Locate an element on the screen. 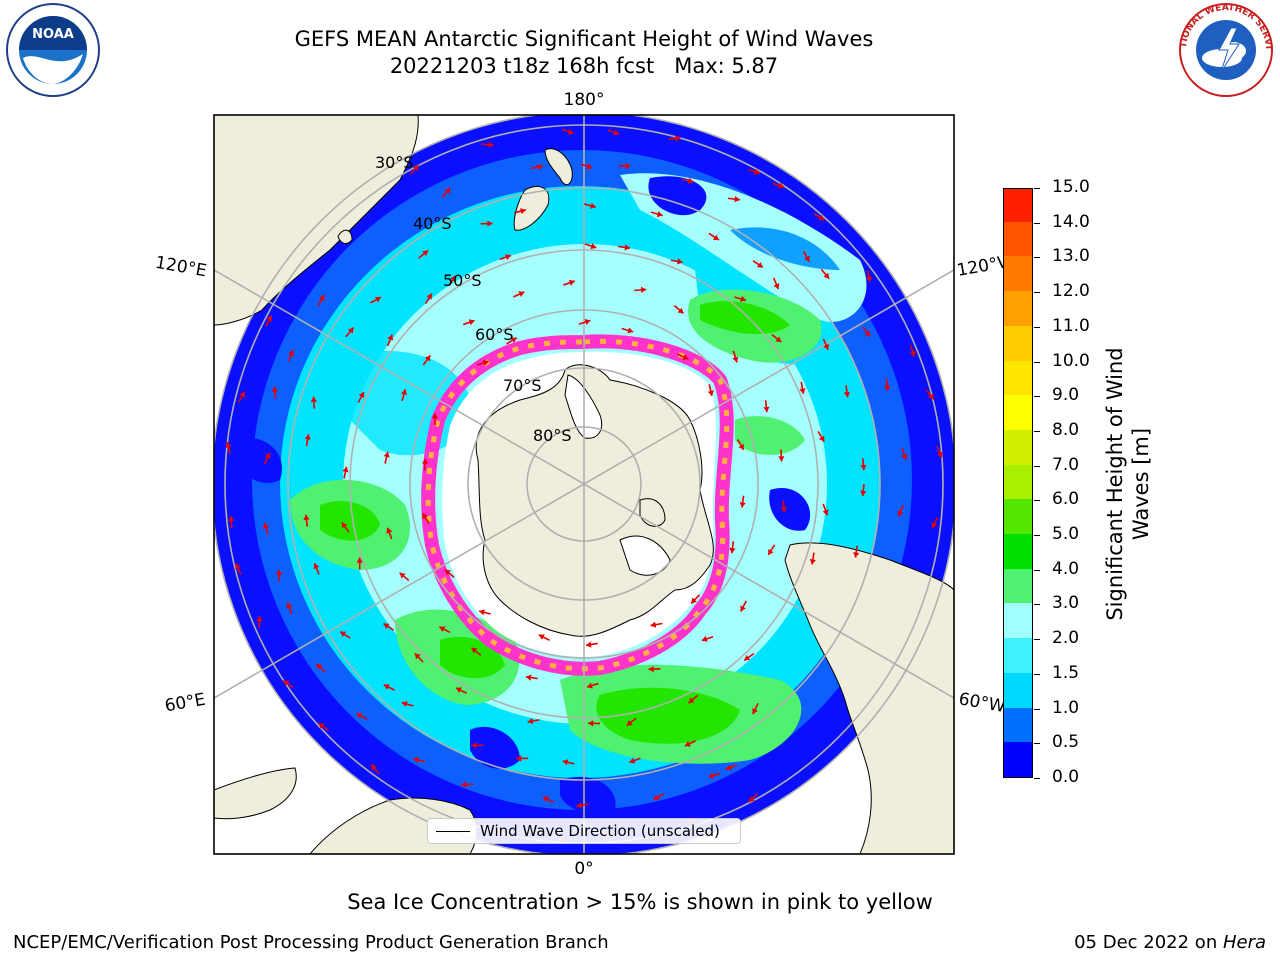  footer-machine: Hera is located at coordinates (1244, 942).